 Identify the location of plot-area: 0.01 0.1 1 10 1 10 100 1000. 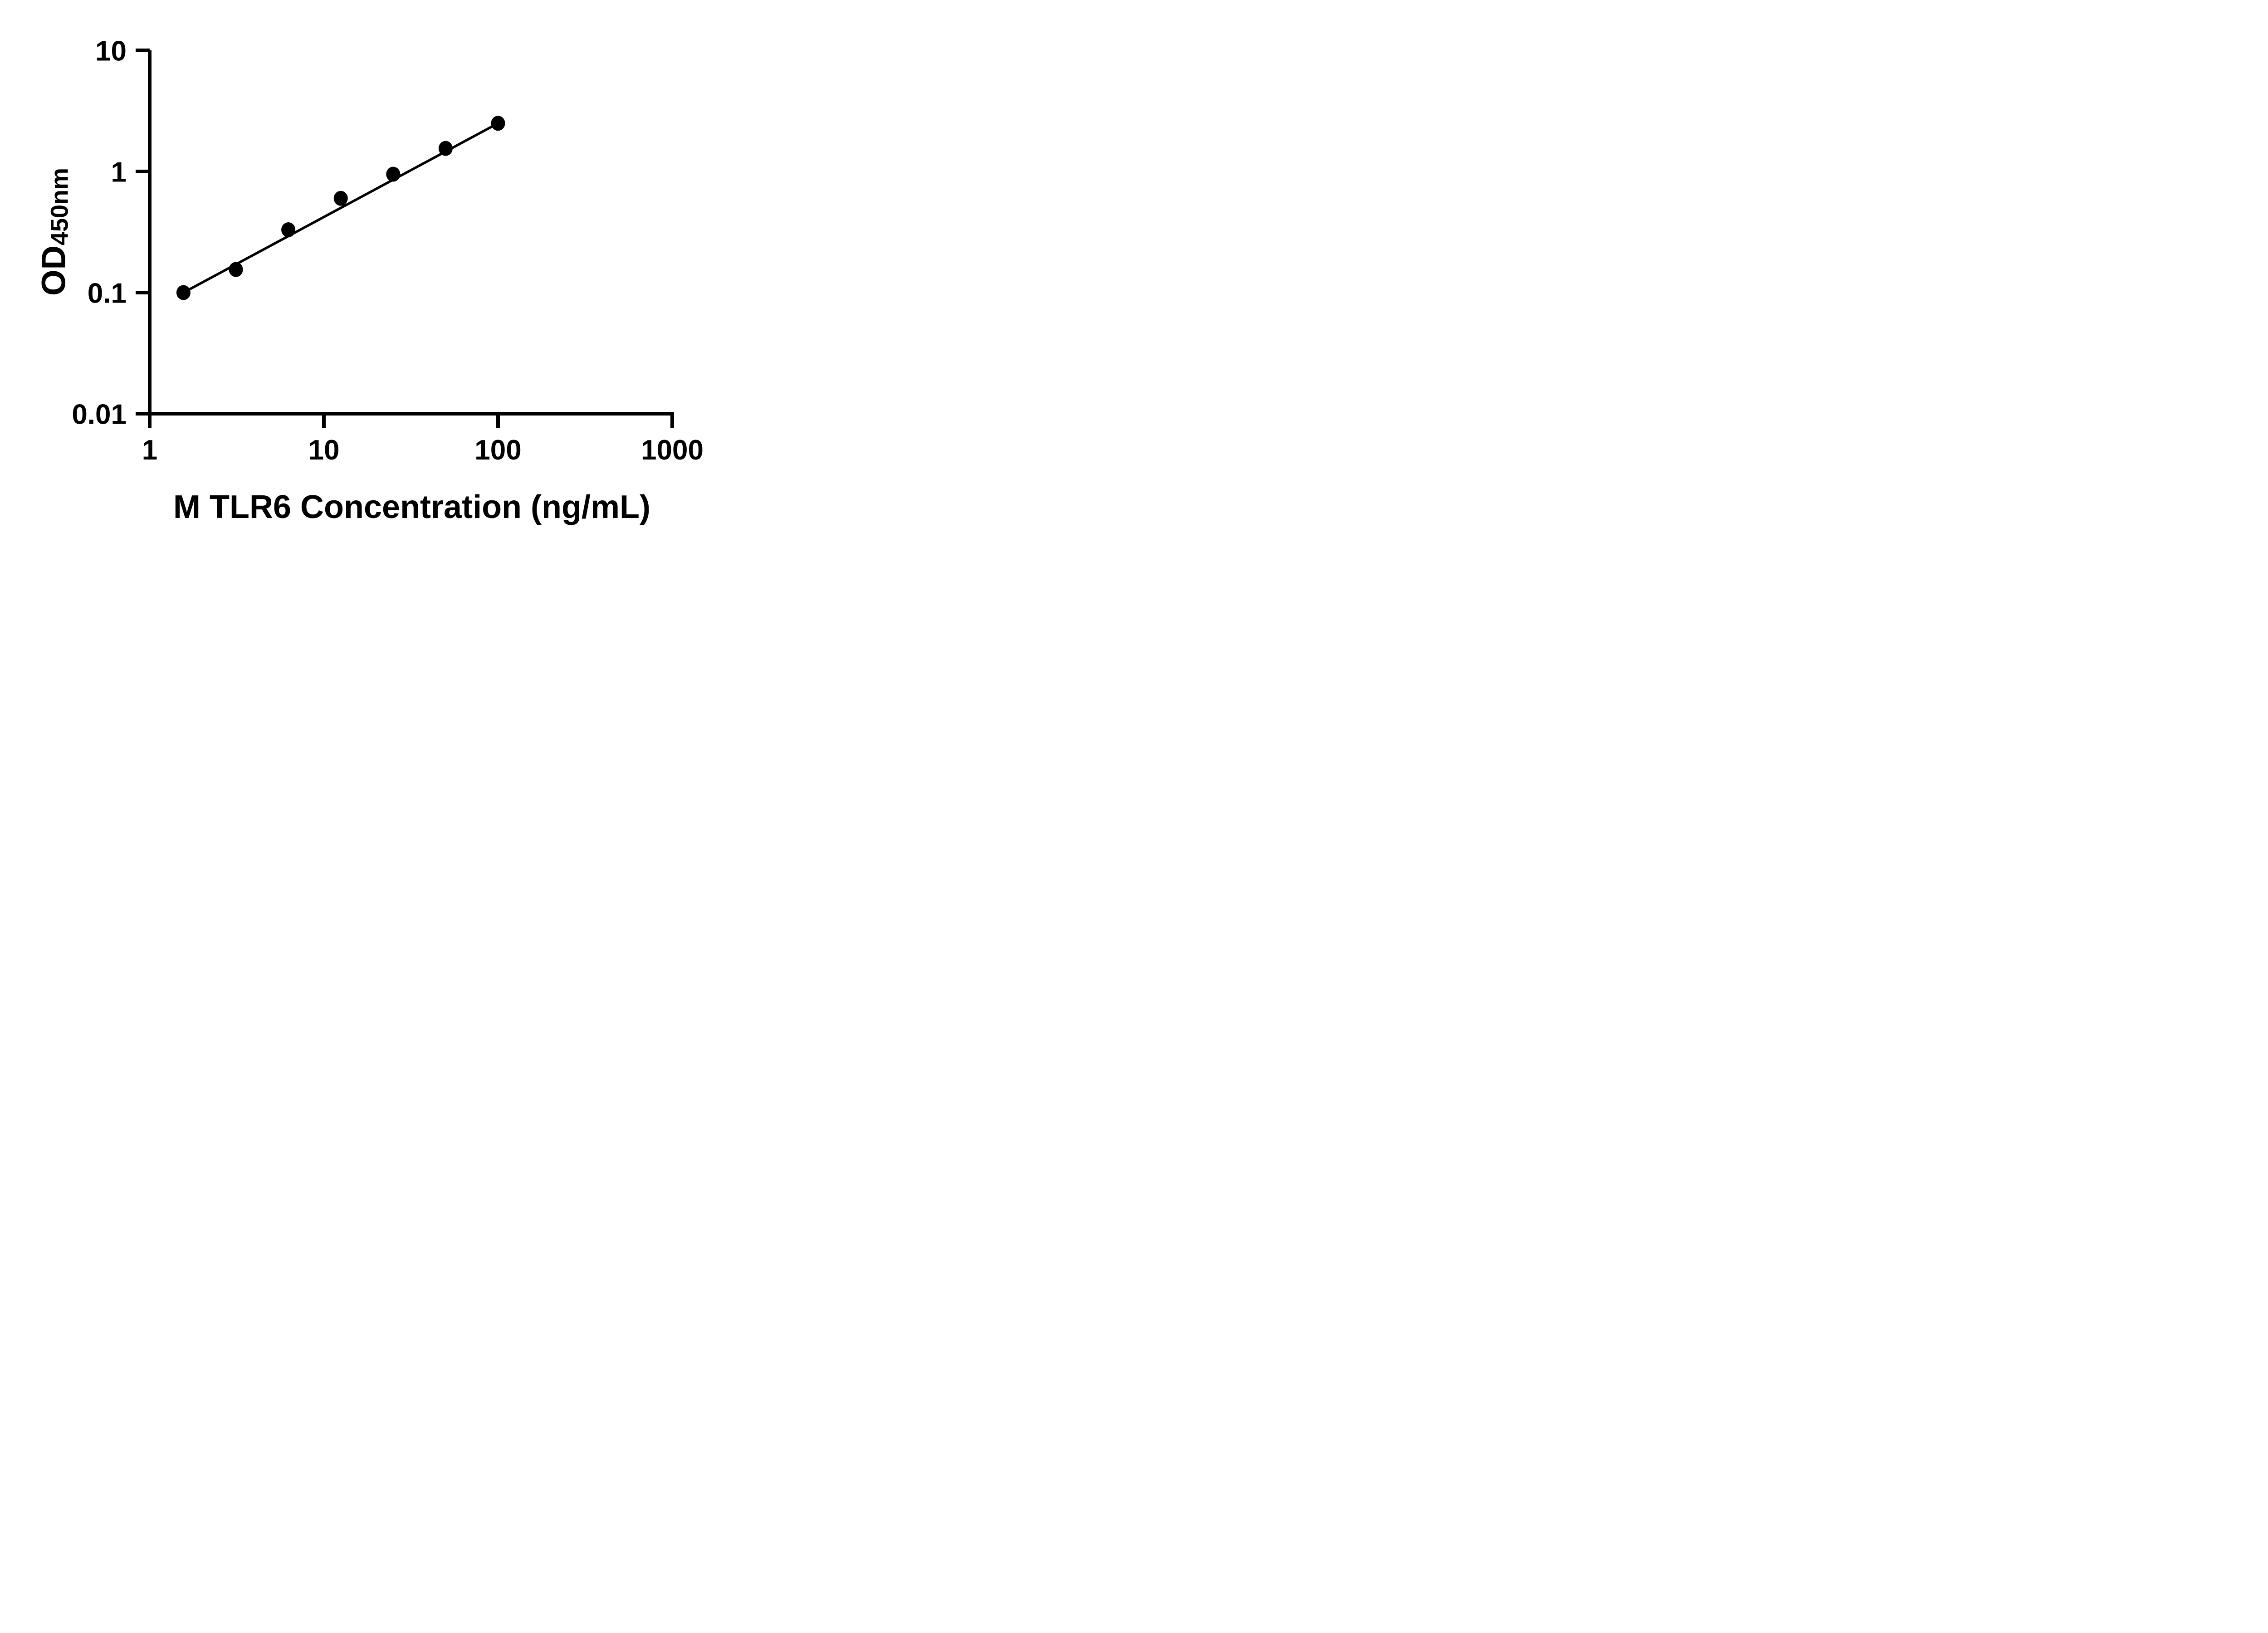
(388, 250).